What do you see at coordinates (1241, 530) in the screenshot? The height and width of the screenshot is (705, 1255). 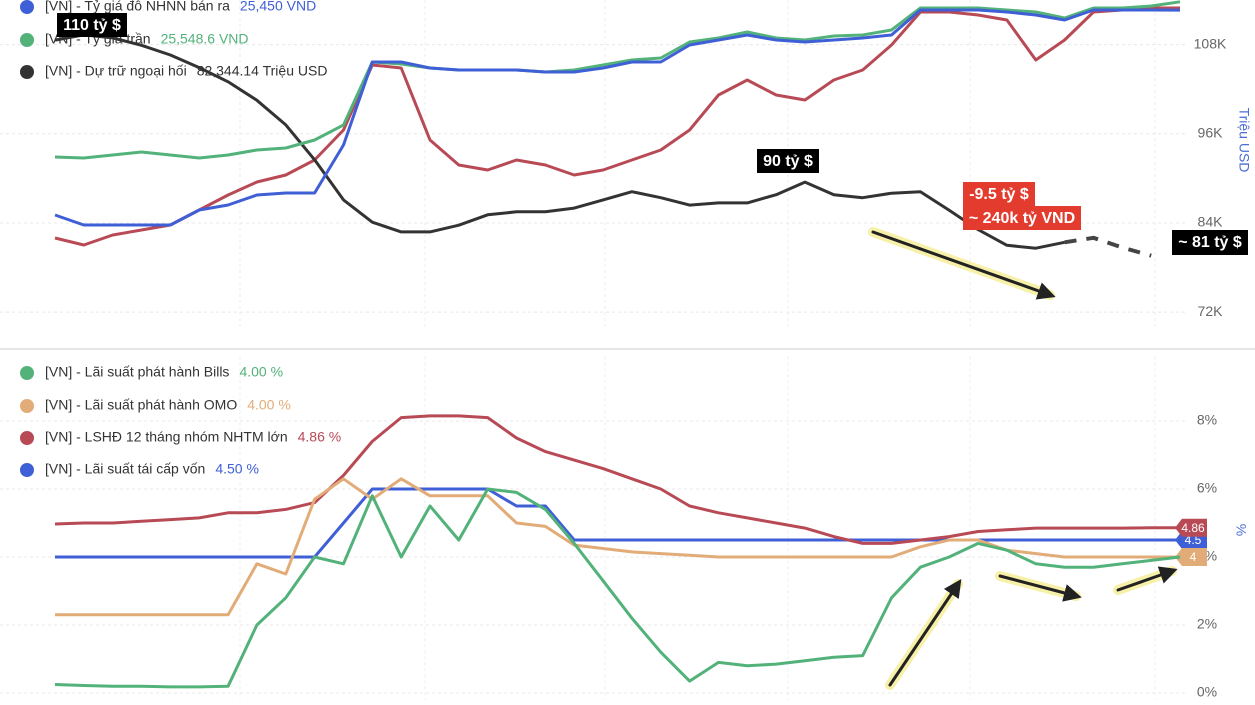 I see `y-axis-label: %` at bounding box center [1241, 530].